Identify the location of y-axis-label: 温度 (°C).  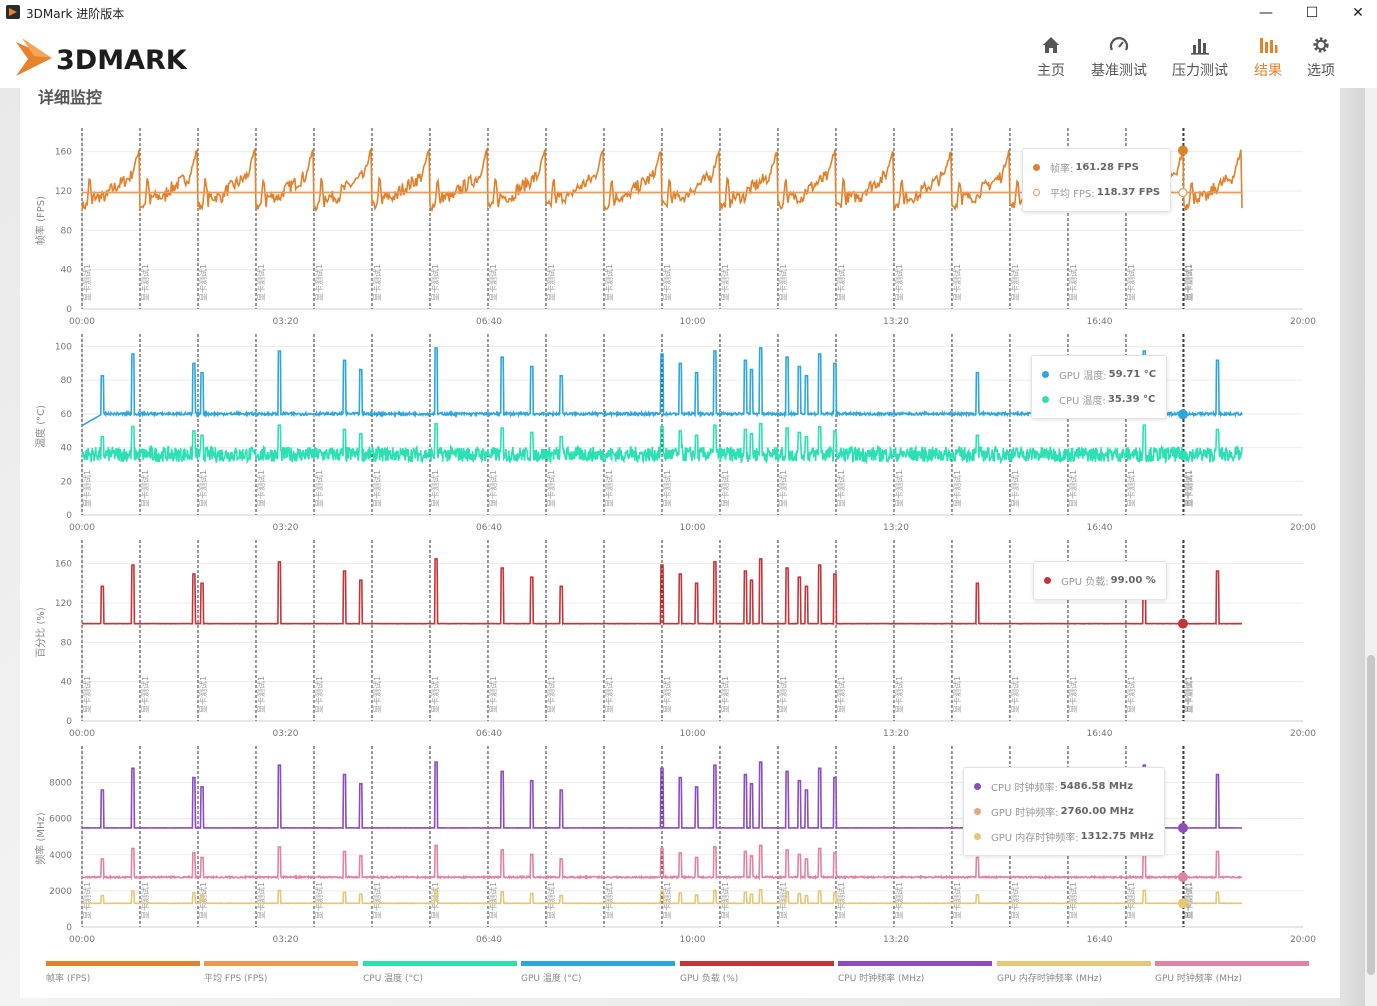
(40, 426).